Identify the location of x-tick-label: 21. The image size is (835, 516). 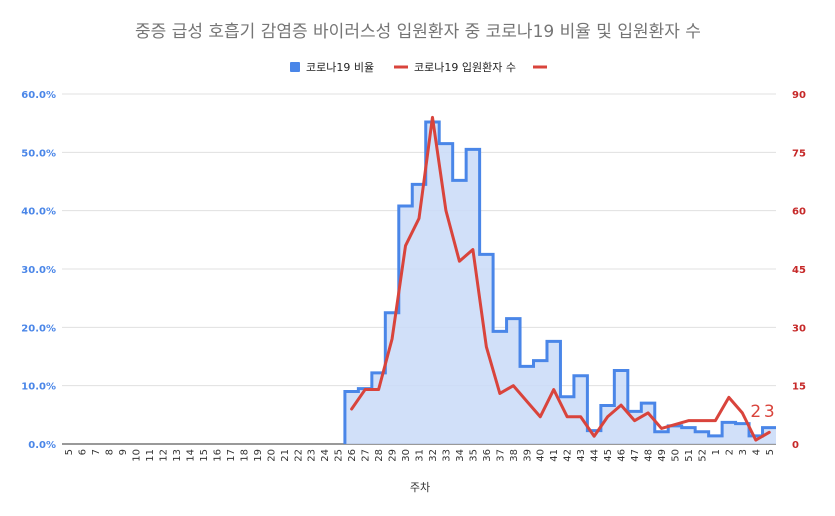
(285, 455).